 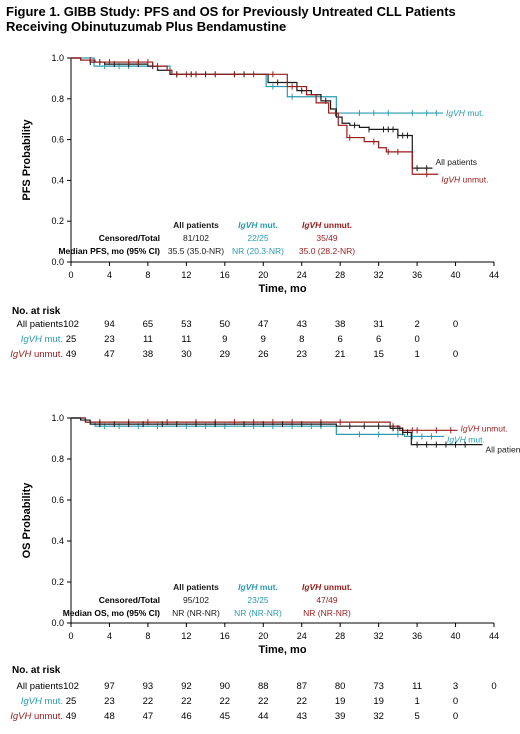 What do you see at coordinates (225, 324) in the screenshot?
I see `at-risk-value-all: 50` at bounding box center [225, 324].